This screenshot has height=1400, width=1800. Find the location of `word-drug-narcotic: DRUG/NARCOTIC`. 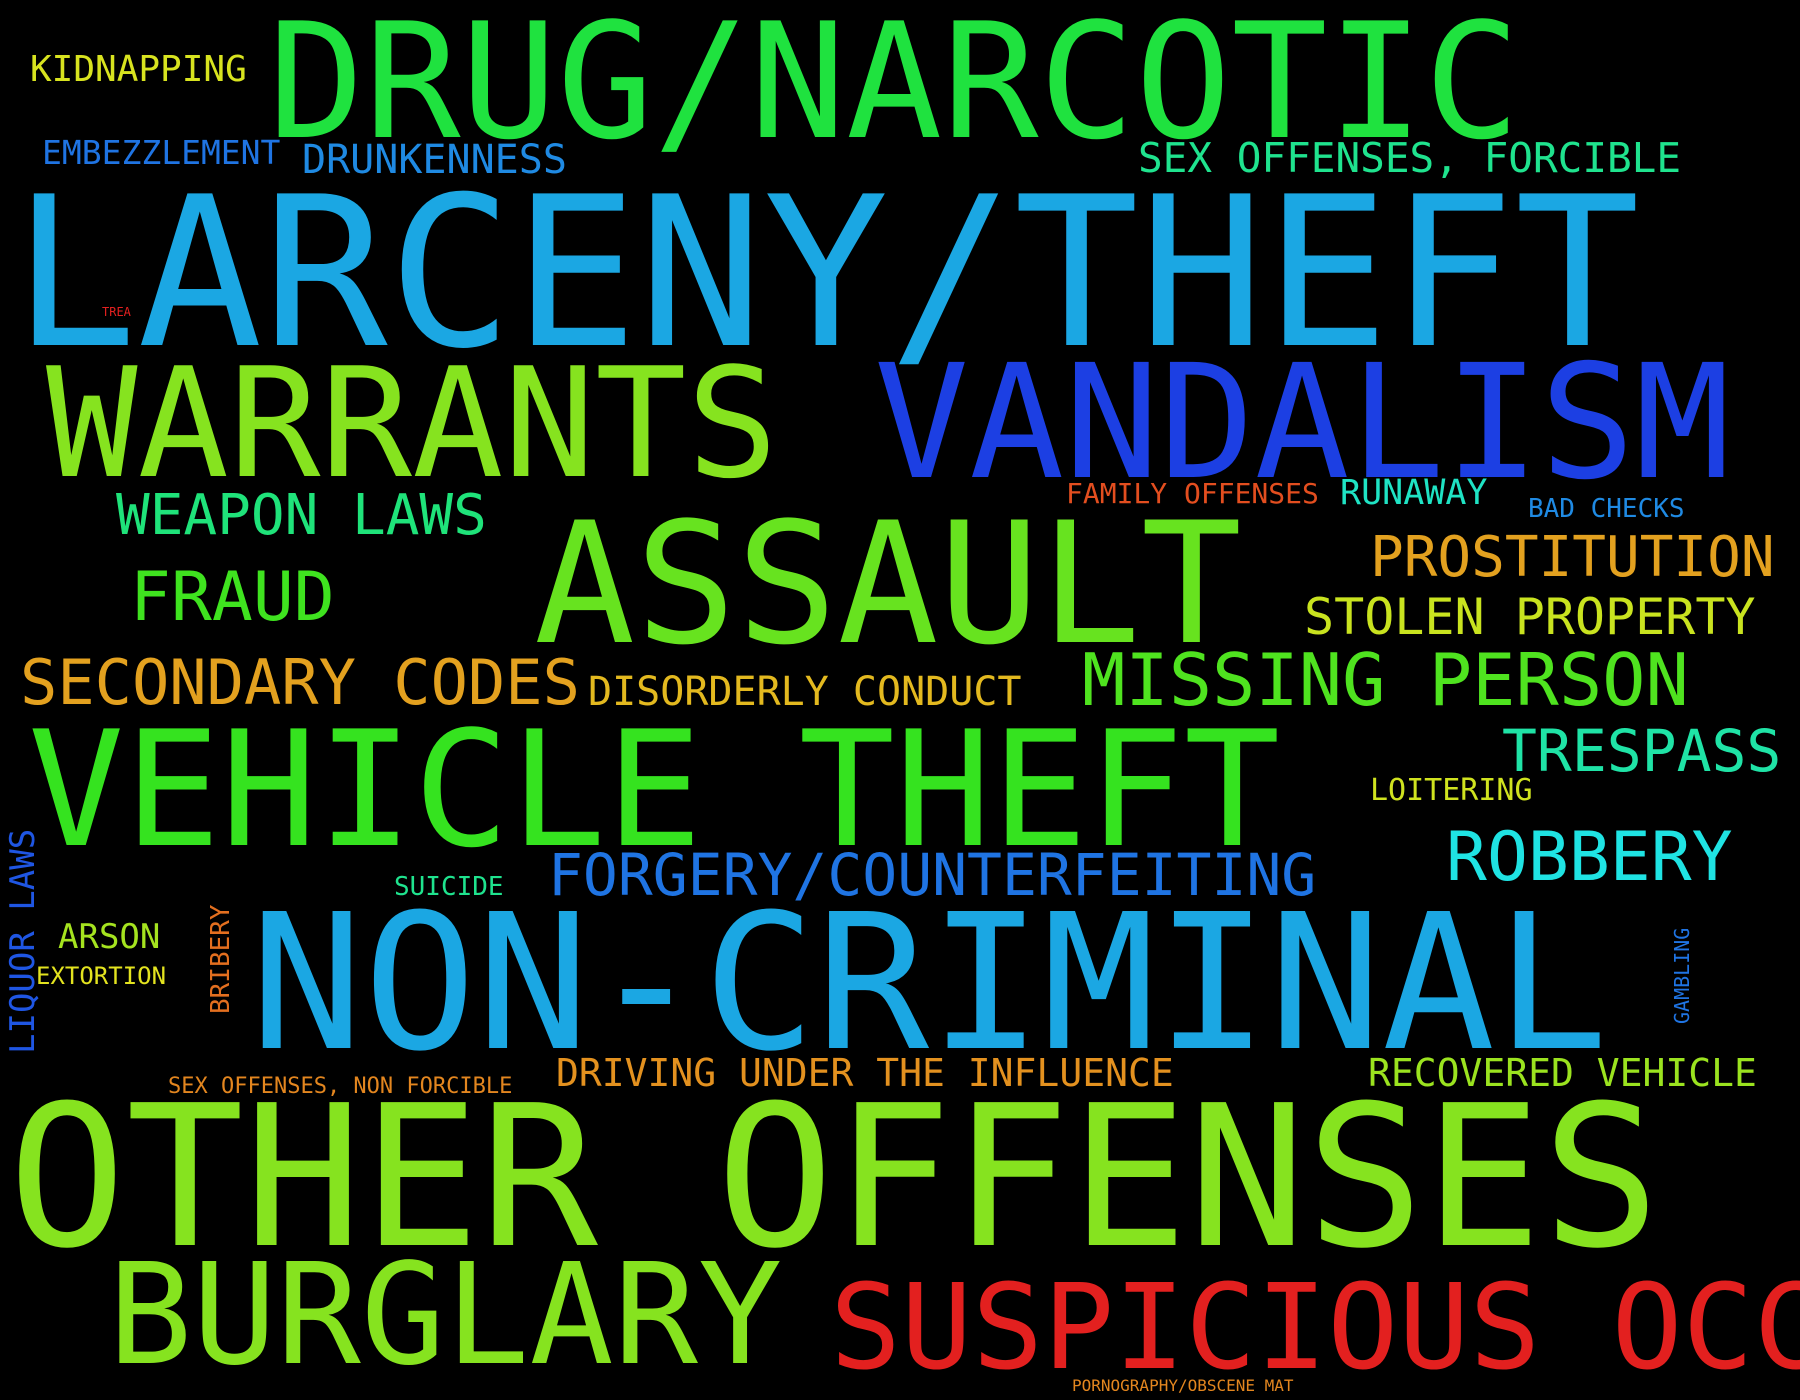

word-drug-narcotic: DRUG/NARCOTIC is located at coordinates (894, 87).